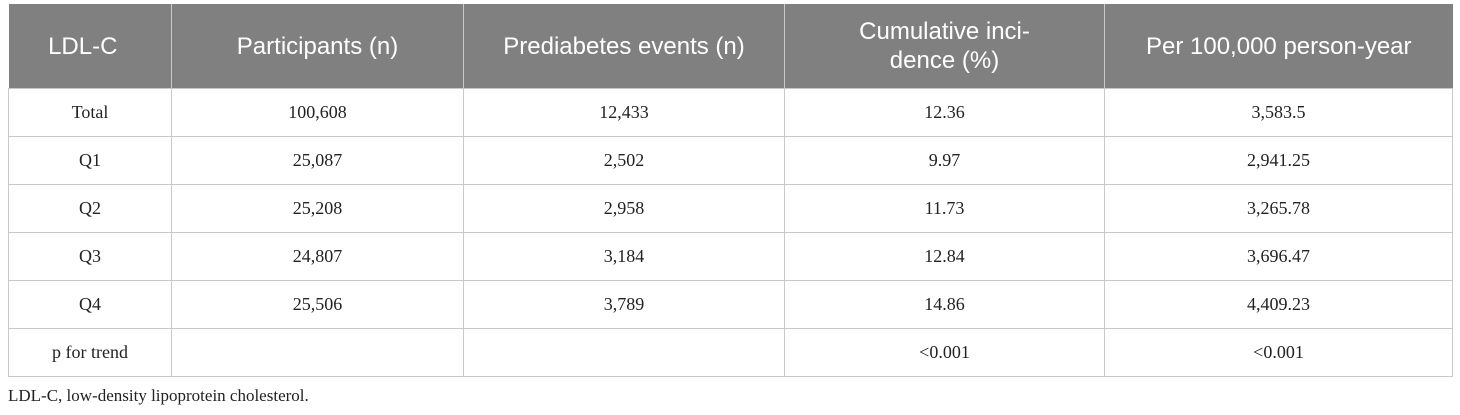  Describe the element at coordinates (1278, 304) in the screenshot. I see `cell-per-100000-person-year: 4,409.23` at that location.